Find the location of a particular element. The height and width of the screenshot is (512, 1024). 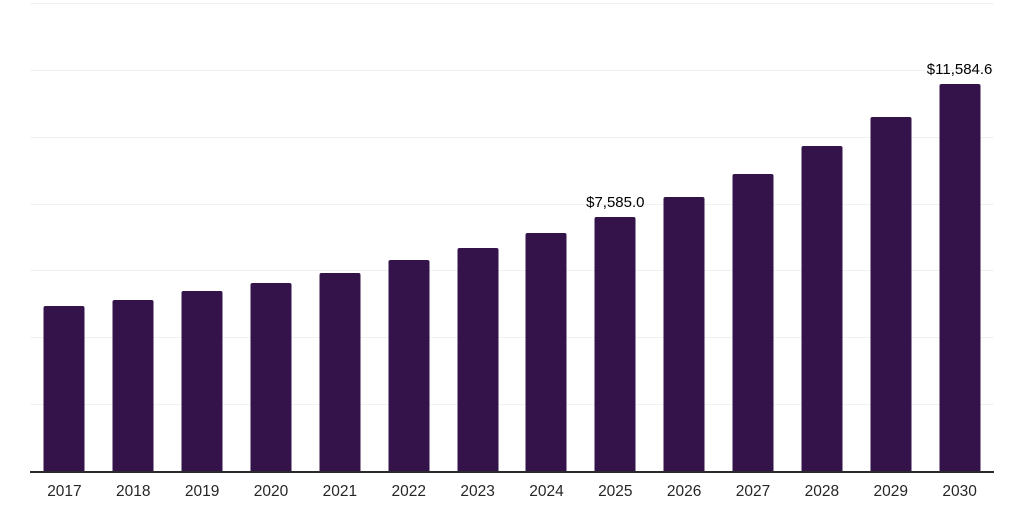

x-axis-tick-label: 2025 is located at coordinates (615, 491).